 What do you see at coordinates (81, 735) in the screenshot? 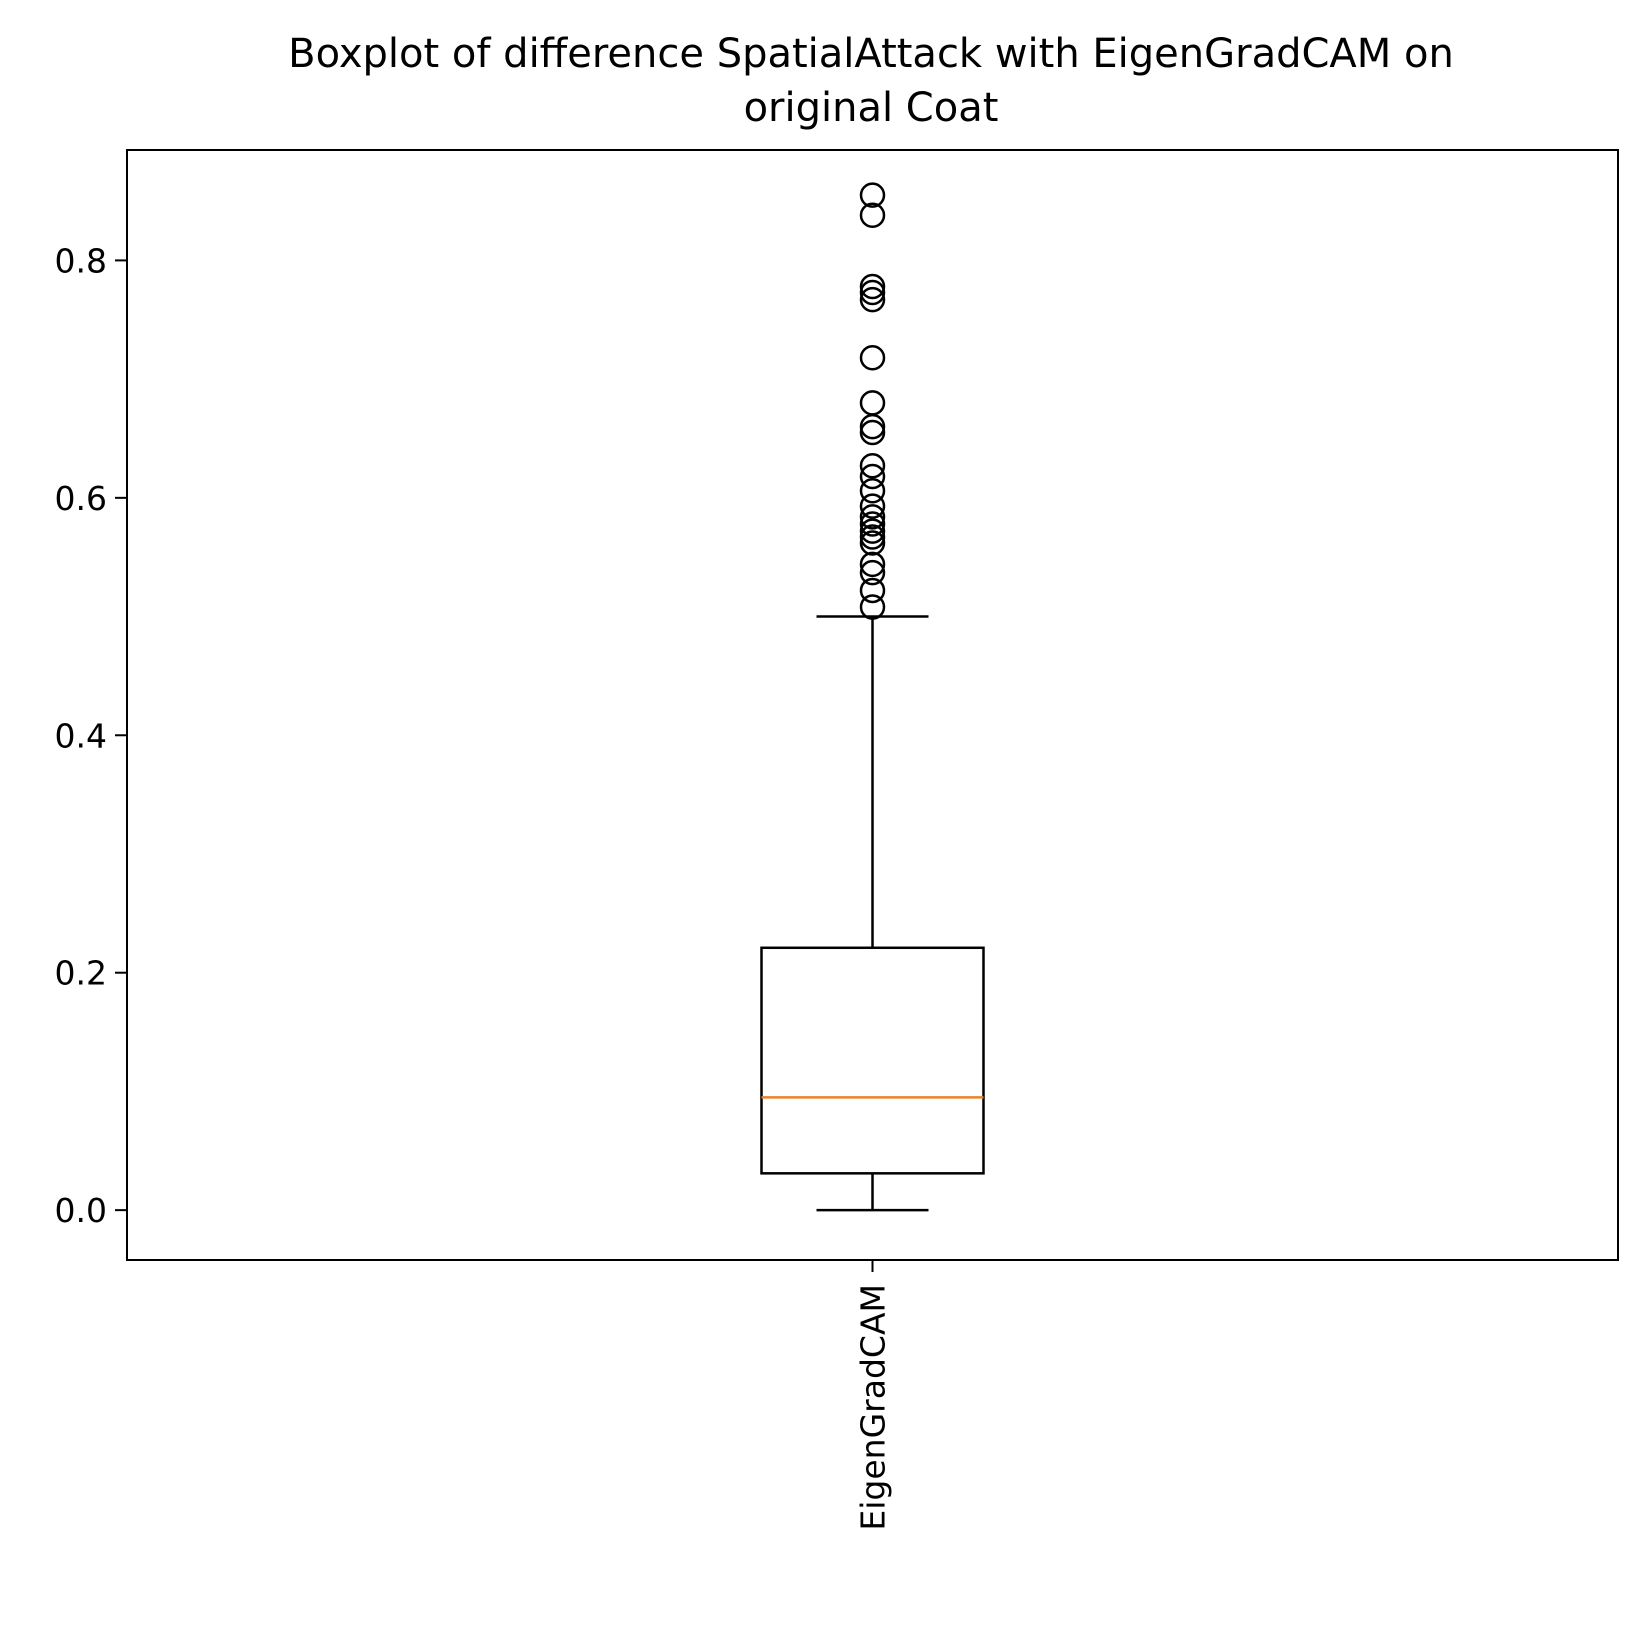
I see `y-tick-label: 0.4` at bounding box center [81, 735].